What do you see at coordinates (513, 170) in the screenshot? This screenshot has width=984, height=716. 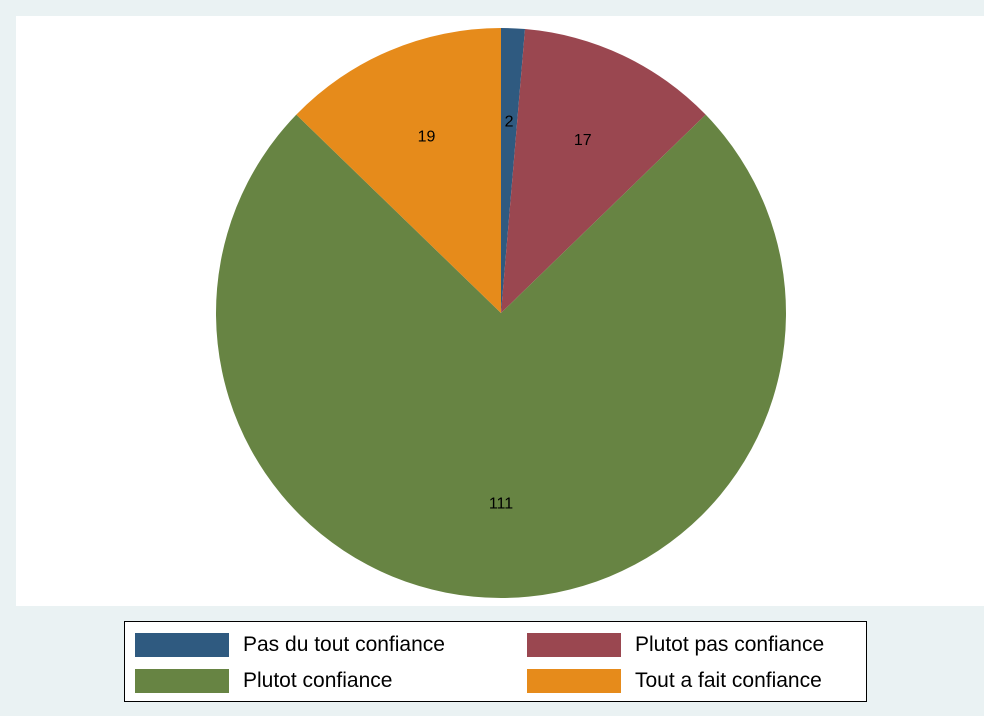 I see `pie-slice-pas-du-tout-confiance` at bounding box center [513, 170].